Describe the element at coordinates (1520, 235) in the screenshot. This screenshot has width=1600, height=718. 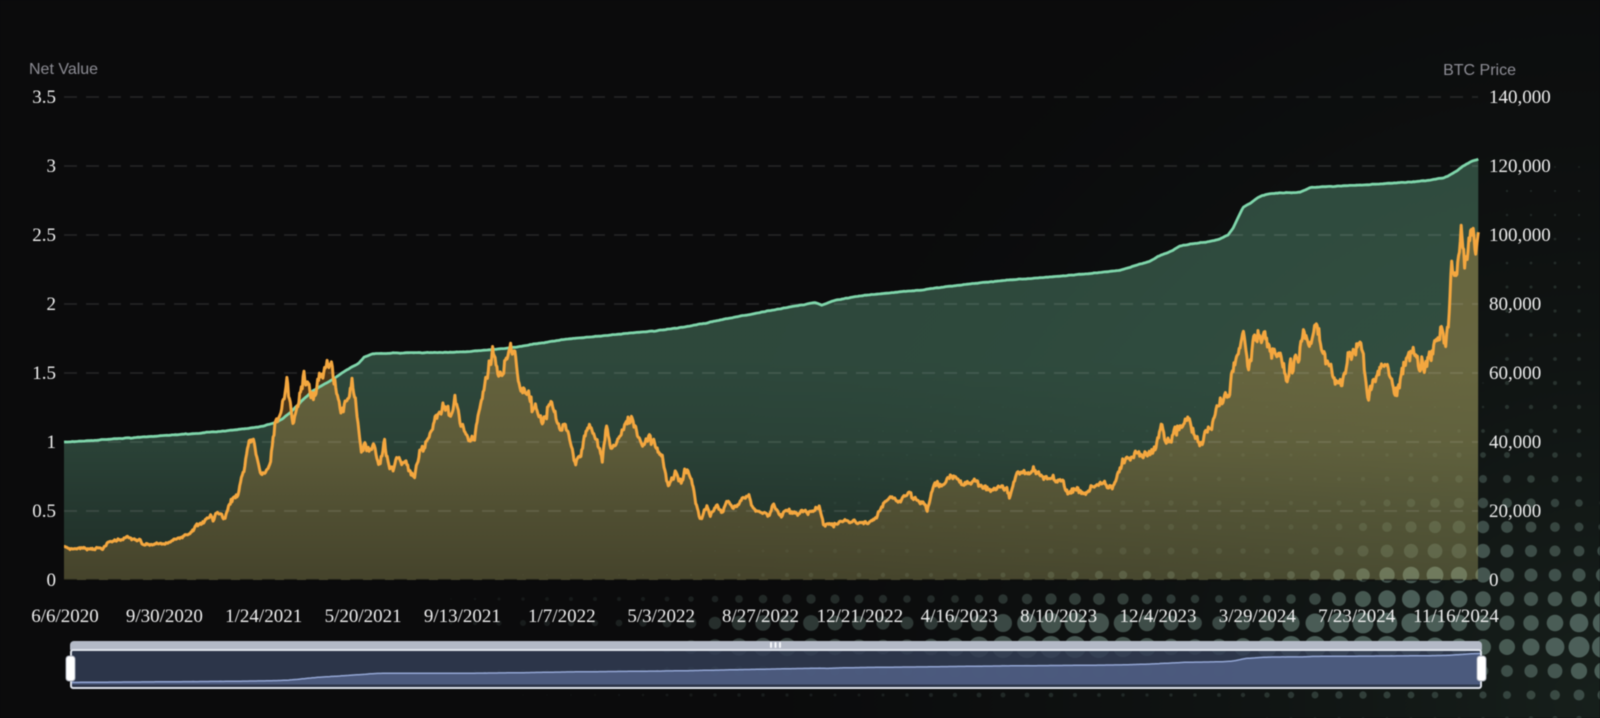
I see `svg-text: 100,000` at that location.